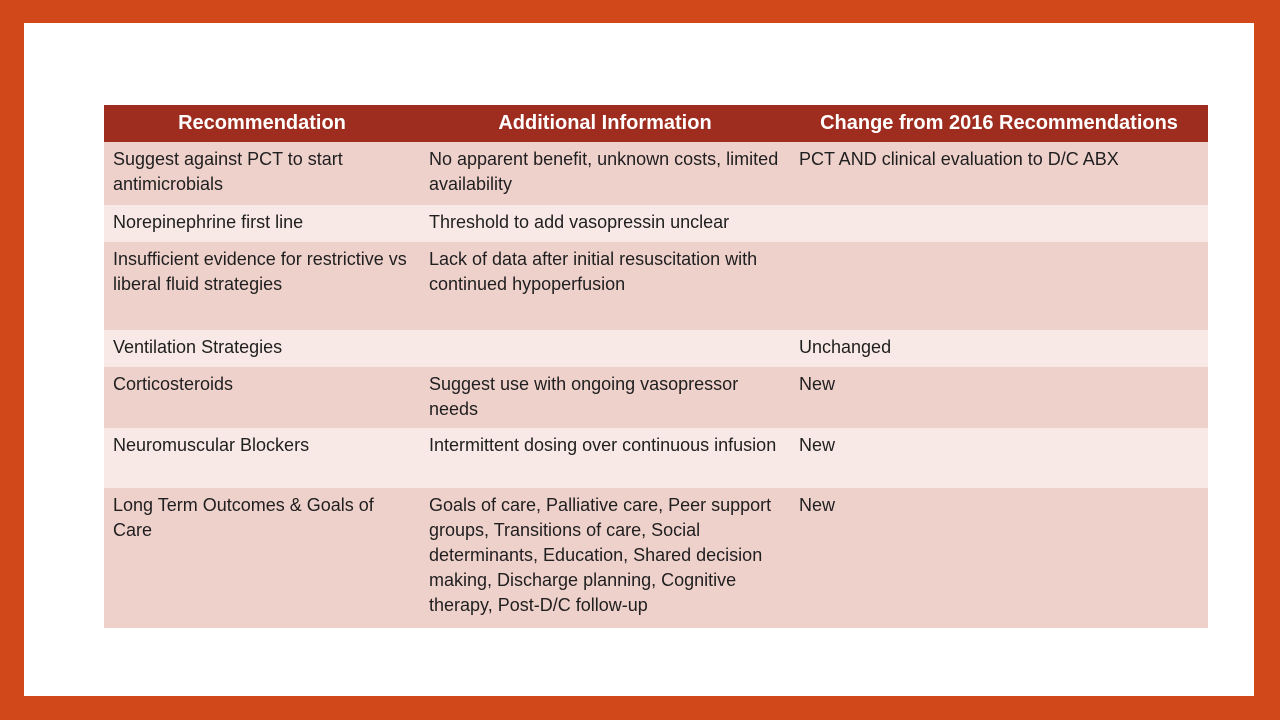 This screenshot has width=1280, height=720. What do you see at coordinates (999, 123) in the screenshot?
I see `column-header-change-from-2016: Change from 2016 Recommendations` at bounding box center [999, 123].